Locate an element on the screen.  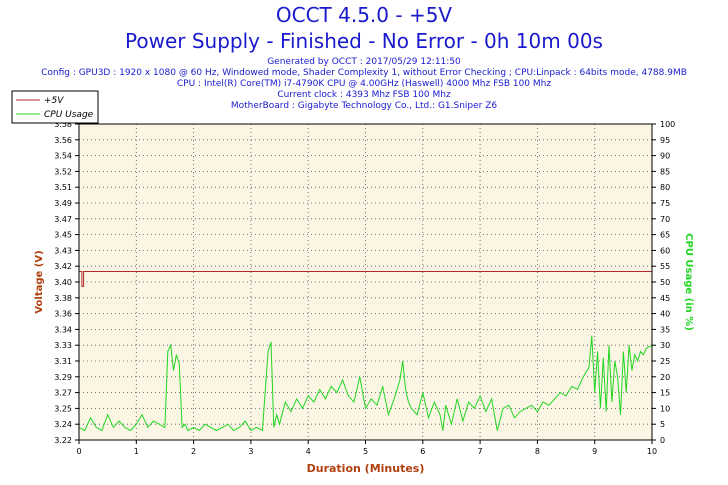
x-tick-label: 10 is located at coordinates (652, 451).